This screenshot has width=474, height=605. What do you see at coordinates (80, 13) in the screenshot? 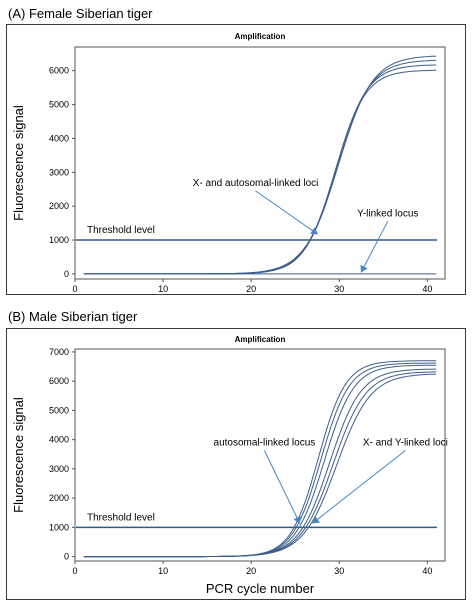
I see `panel-a-label: (A) Female Siberian tiger` at bounding box center [80, 13].